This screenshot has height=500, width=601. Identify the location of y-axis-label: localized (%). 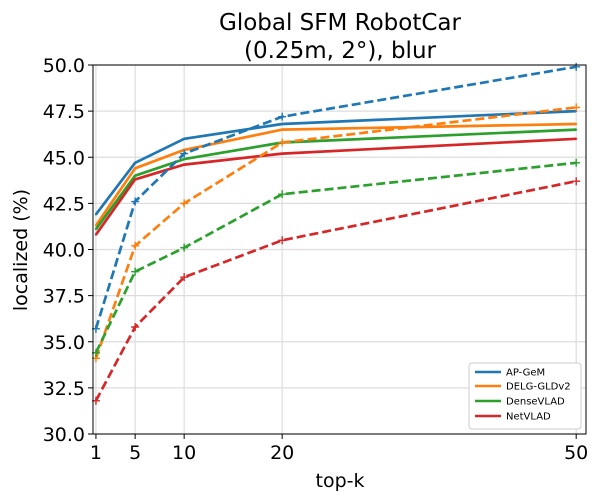
(21, 250).